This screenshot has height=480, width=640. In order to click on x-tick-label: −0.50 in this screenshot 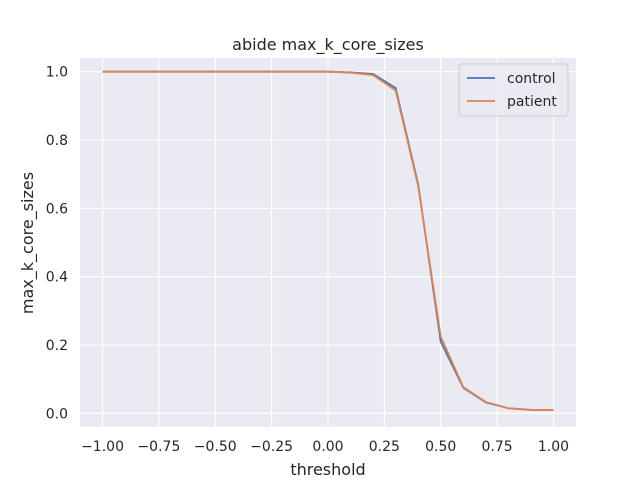, I will do `click(215, 447)`.